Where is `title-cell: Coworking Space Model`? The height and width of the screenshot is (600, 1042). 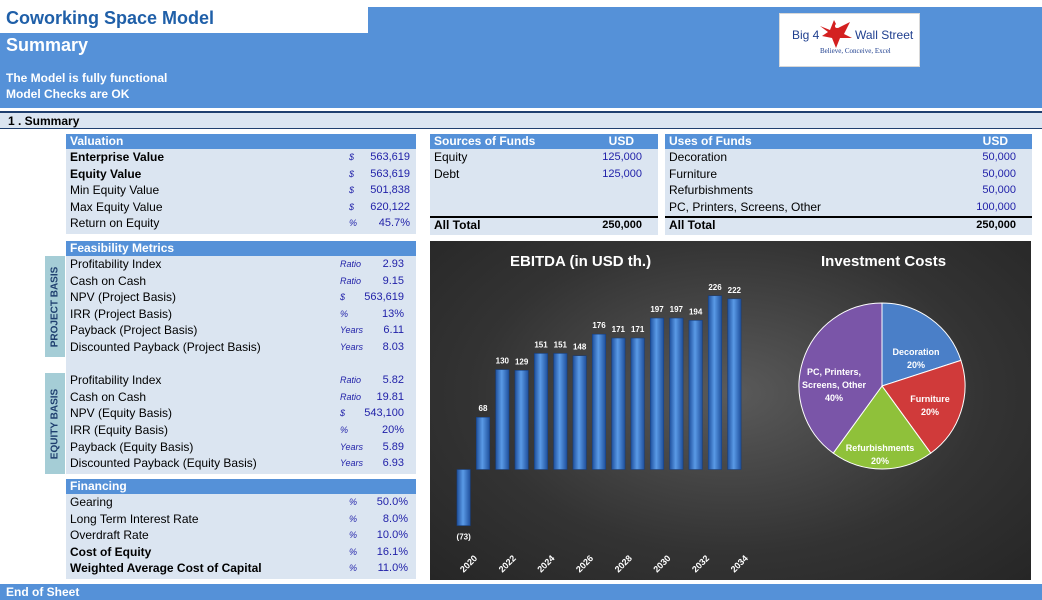
title-cell: Coworking Space Model is located at coordinates (184, 20).